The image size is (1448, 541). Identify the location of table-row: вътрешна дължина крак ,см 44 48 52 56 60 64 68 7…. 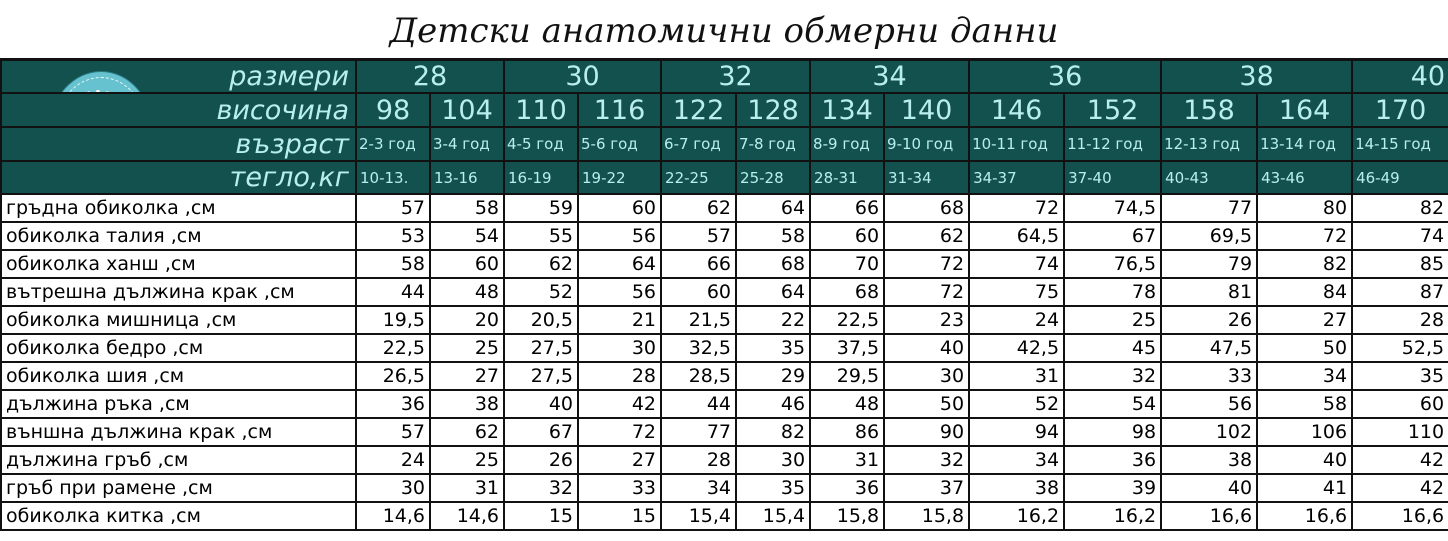
(724, 292).